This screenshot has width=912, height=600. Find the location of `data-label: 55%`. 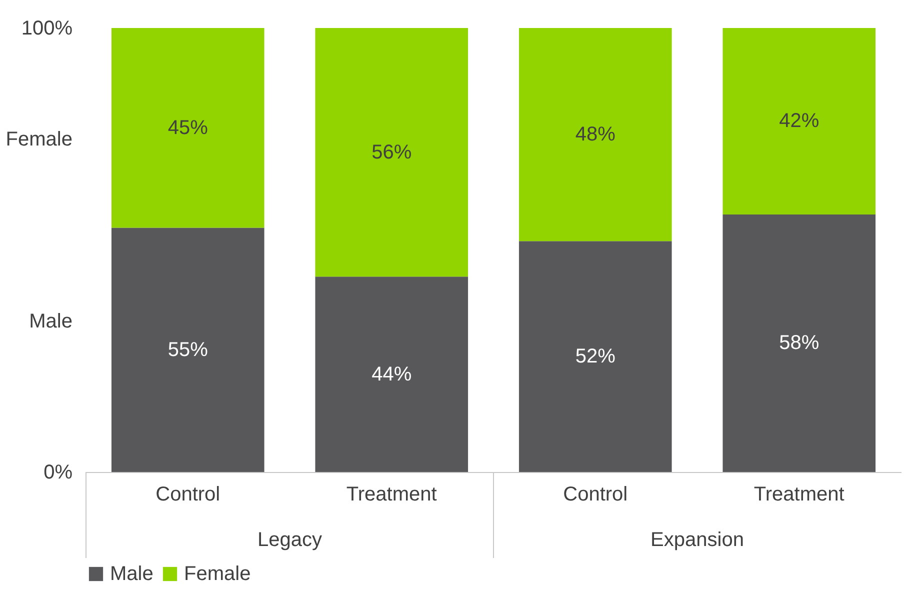

data-label: 55% is located at coordinates (188, 349).